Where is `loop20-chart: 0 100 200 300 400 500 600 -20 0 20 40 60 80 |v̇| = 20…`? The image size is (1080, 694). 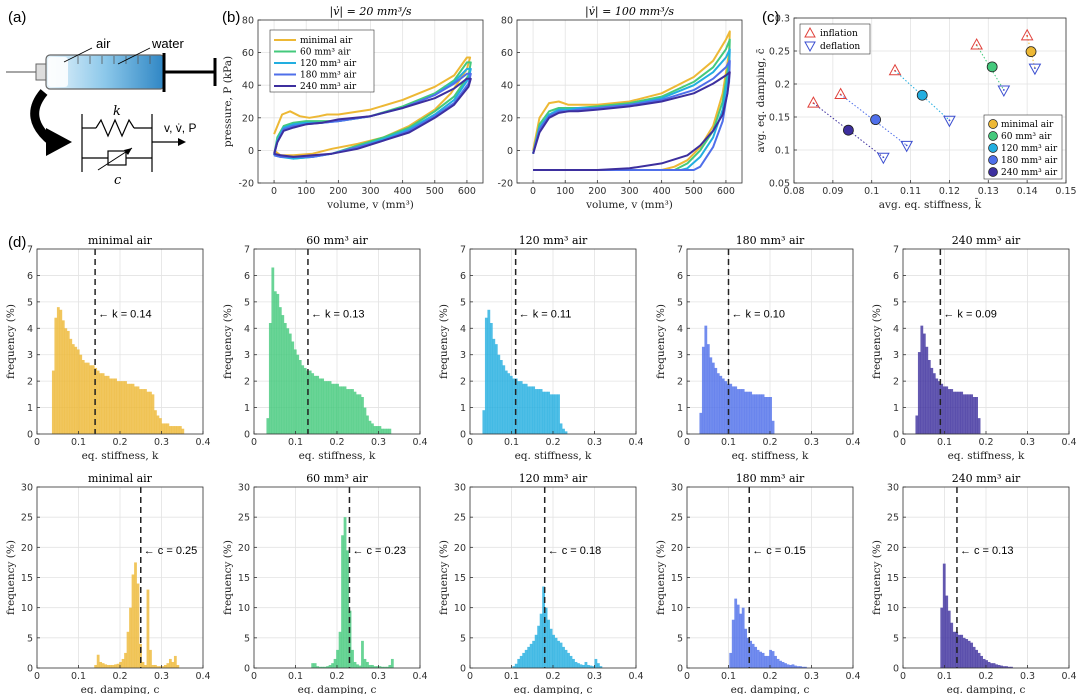
loop20-chart: 0 100 200 300 400 500 600 -20 0 20 40 60 80 |v̇| = 20… is located at coordinates (353, 108).